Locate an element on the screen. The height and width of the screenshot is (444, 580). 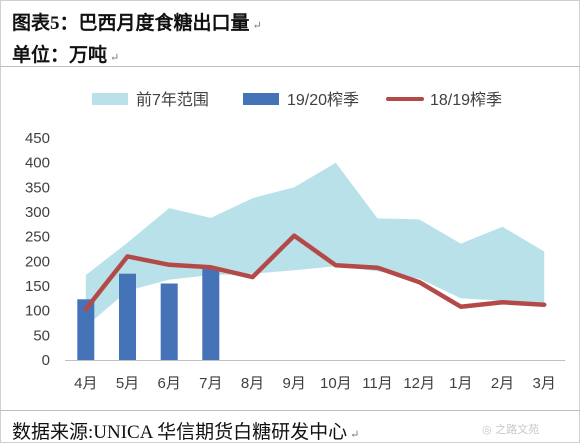
bottom-divider is located at coordinates (290, 410).